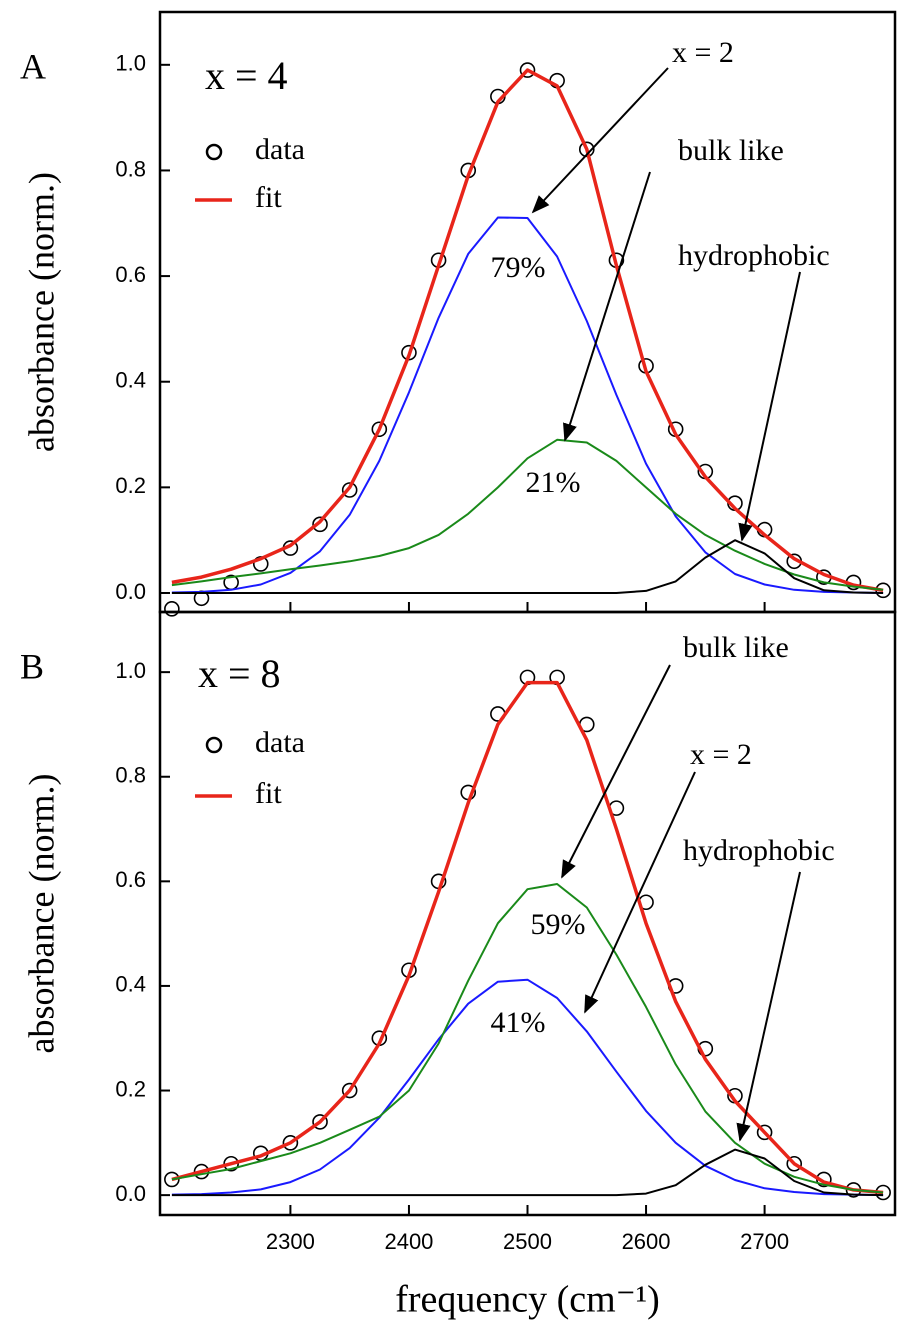 The image size is (897, 1330). I want to click on x-tick-label: 2300, so click(290, 1241).